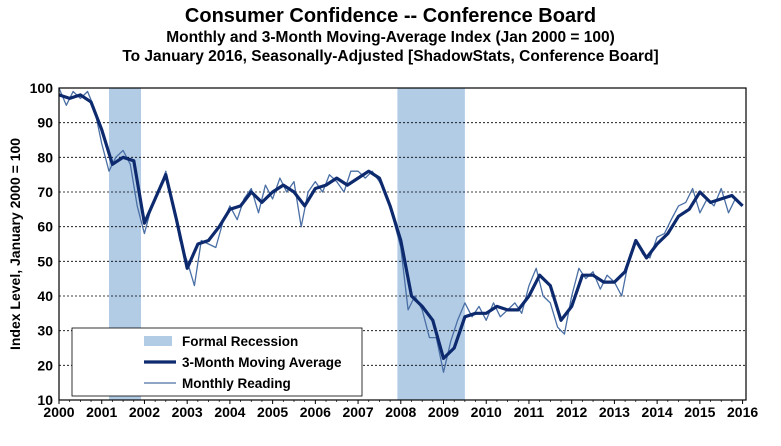 This screenshot has height=446, width=781. I want to click on x-tick-label-2005: 2005, so click(272, 412).